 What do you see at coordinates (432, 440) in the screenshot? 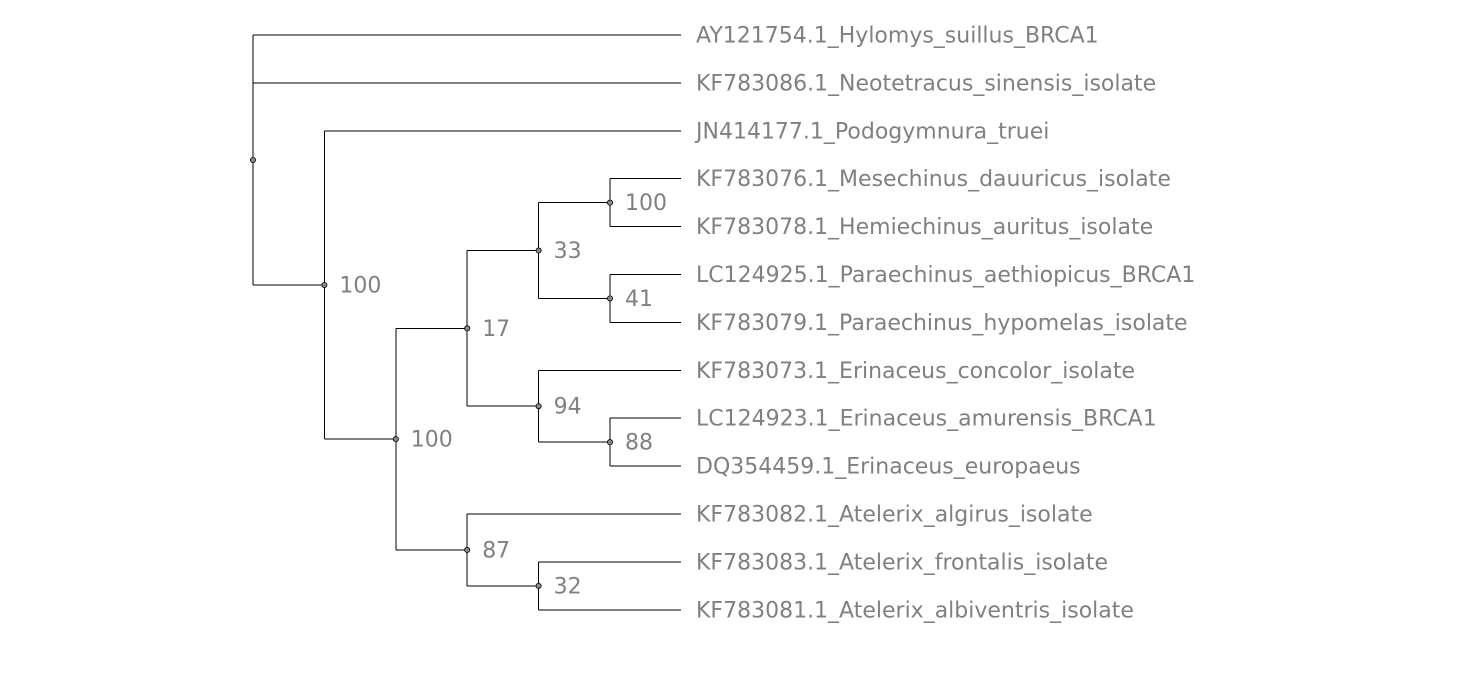
I see `support-value-N2: 100` at bounding box center [432, 440].